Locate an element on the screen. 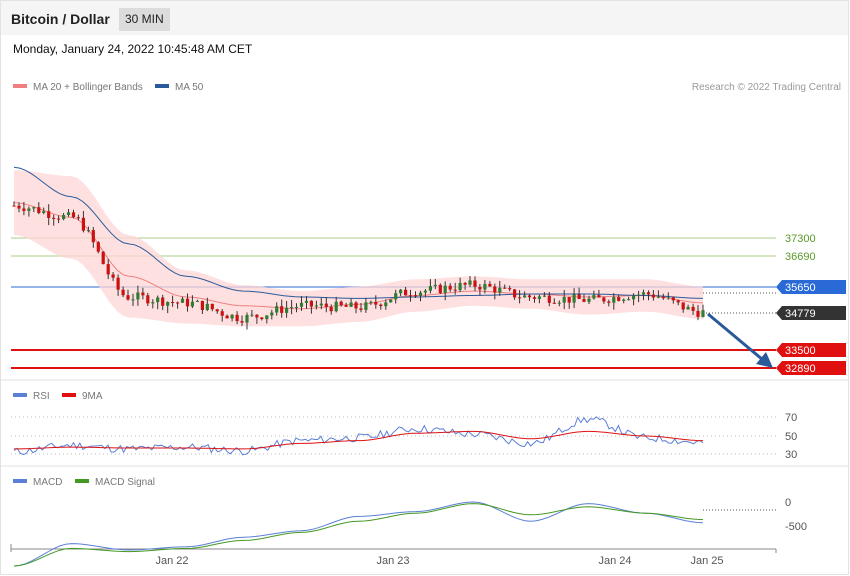 This screenshot has height=576, width=850. forecast-arrow-shaft is located at coordinates (735, 337).